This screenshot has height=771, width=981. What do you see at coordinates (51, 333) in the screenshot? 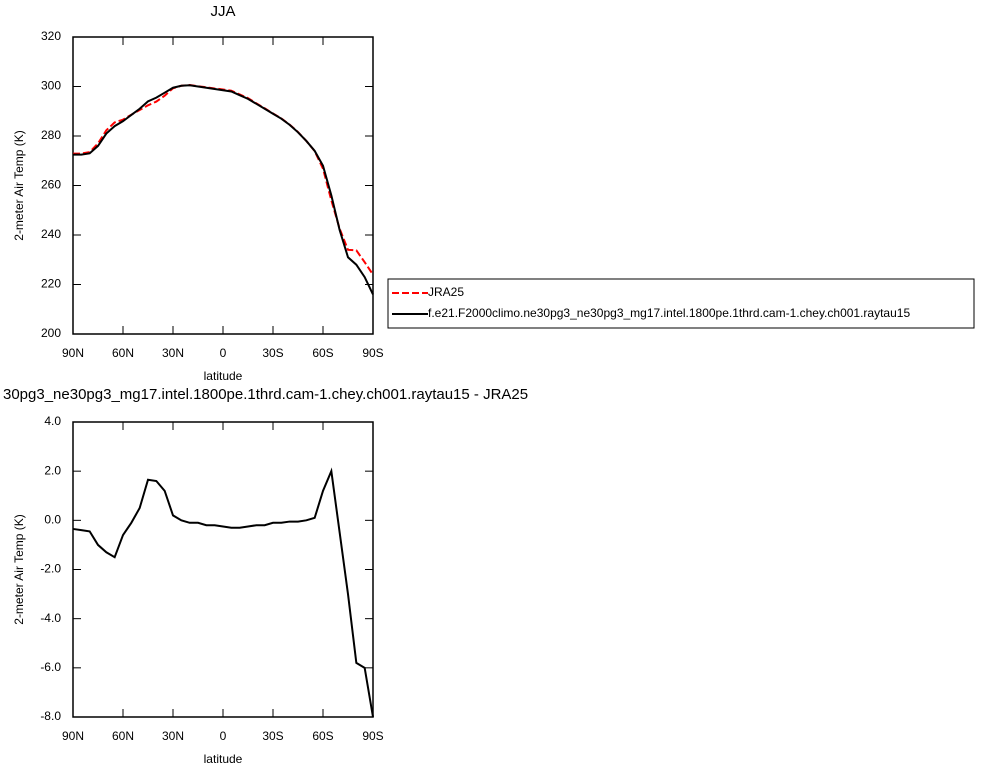
I see `y-tick-label: 200` at bounding box center [51, 333].